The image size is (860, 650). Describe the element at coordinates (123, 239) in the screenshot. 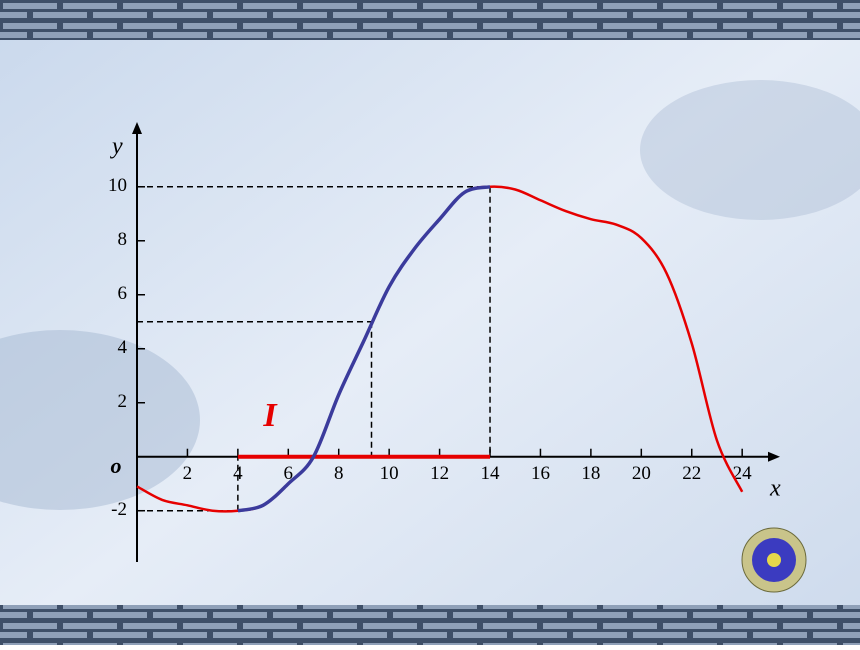

I see `y-tick-label: 8` at that location.